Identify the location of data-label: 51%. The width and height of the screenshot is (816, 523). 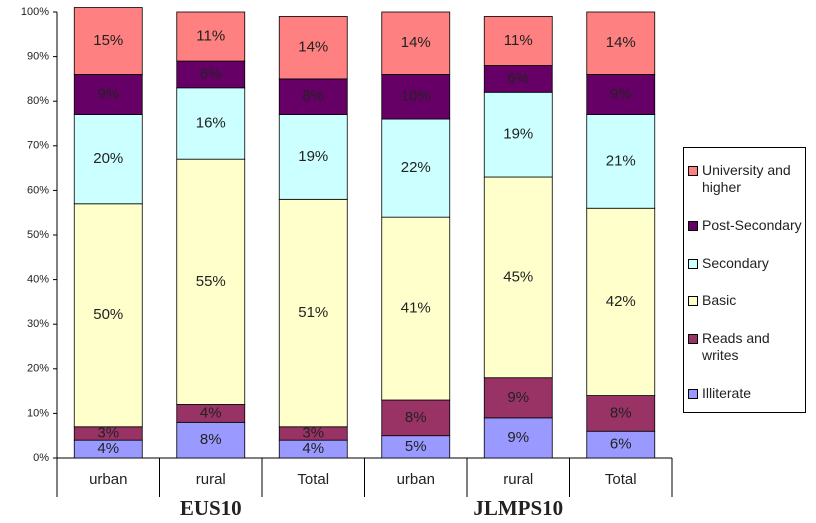
(313, 312).